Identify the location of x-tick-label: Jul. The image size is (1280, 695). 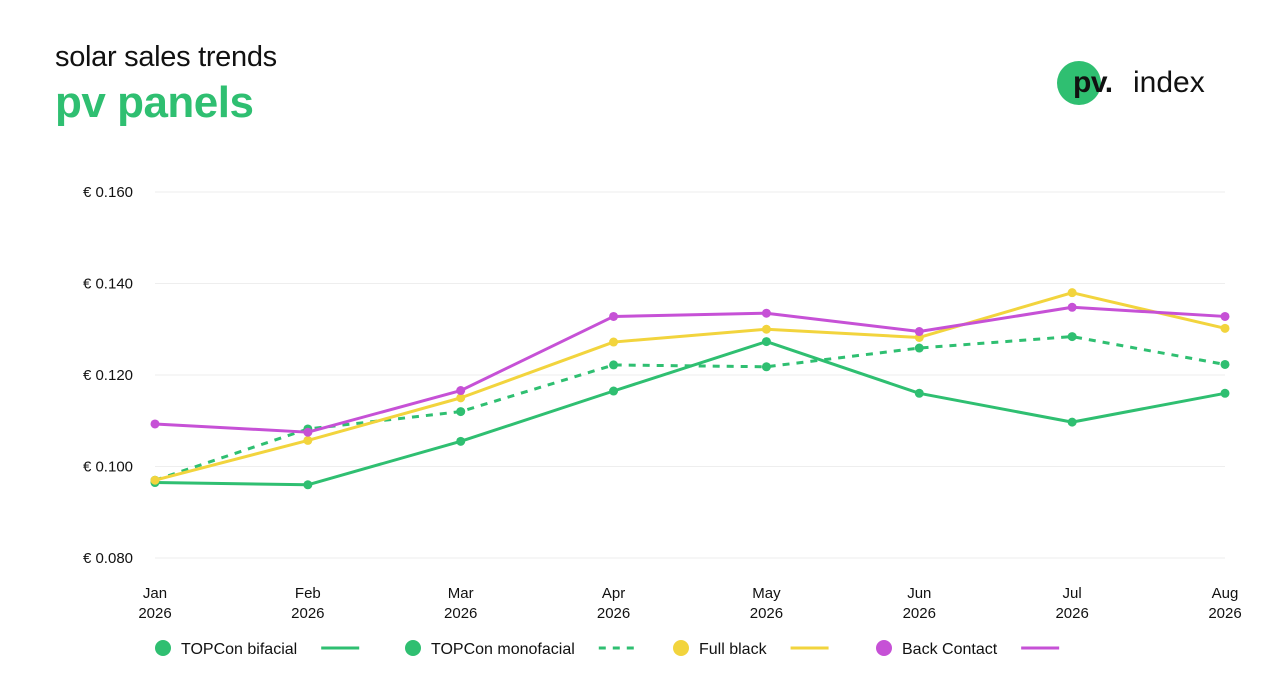
(1072, 593).